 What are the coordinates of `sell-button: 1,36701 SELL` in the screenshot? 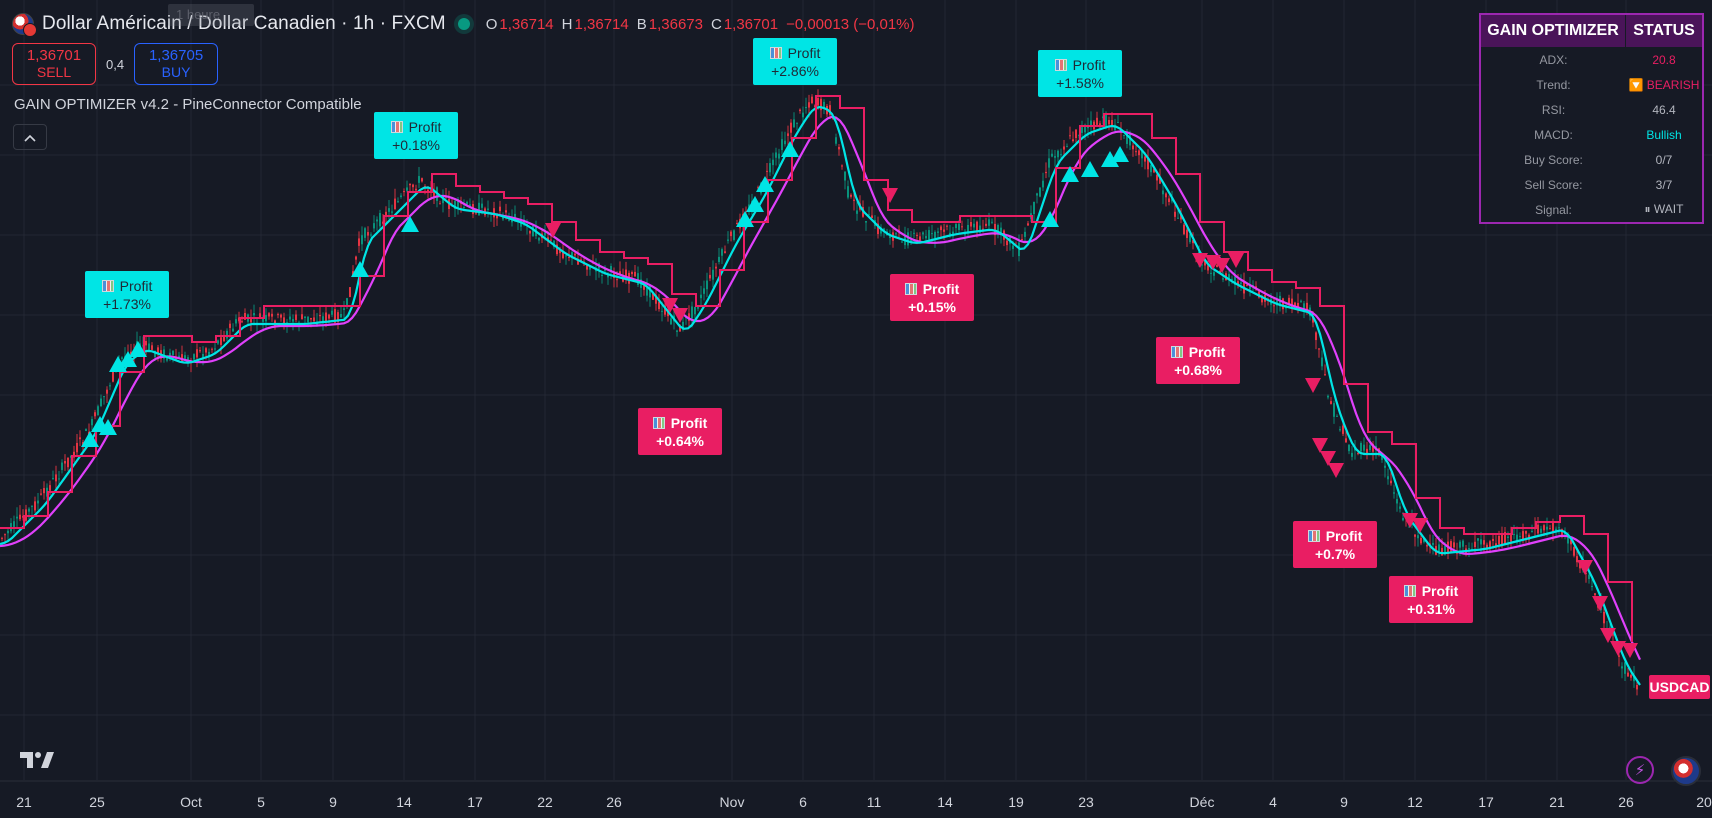 It's located at (54, 64).